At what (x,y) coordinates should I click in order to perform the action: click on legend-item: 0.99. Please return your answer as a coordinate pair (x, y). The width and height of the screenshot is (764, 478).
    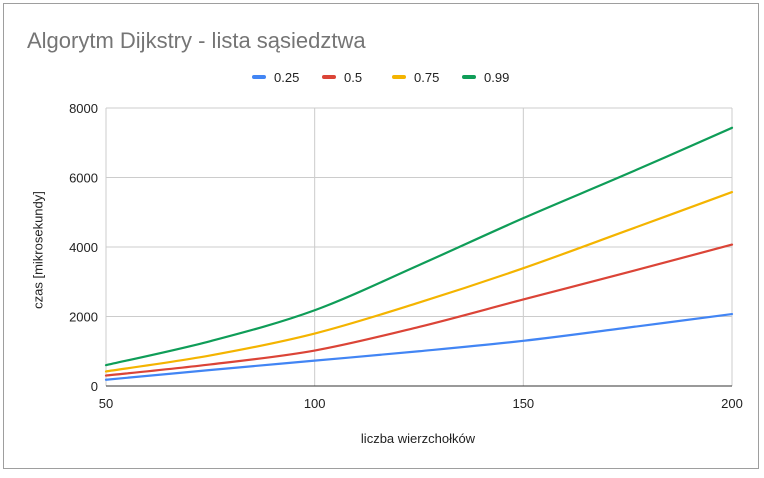
    Looking at the image, I should click on (485, 77).